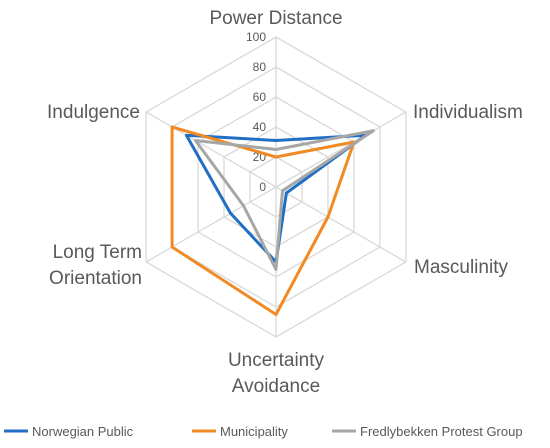 Image resolution: width=550 pixels, height=448 pixels. I want to click on grid-spoke-long-term-orientation, so click(211, 224).